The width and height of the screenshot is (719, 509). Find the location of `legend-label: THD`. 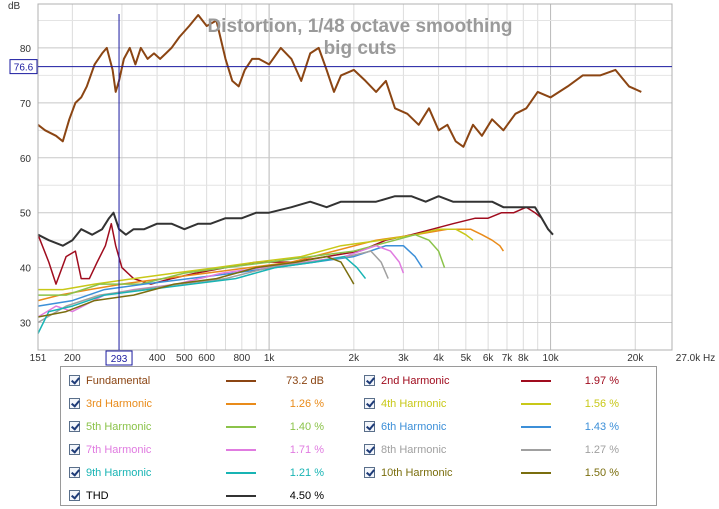

legend-label: THD is located at coordinates (97, 496).